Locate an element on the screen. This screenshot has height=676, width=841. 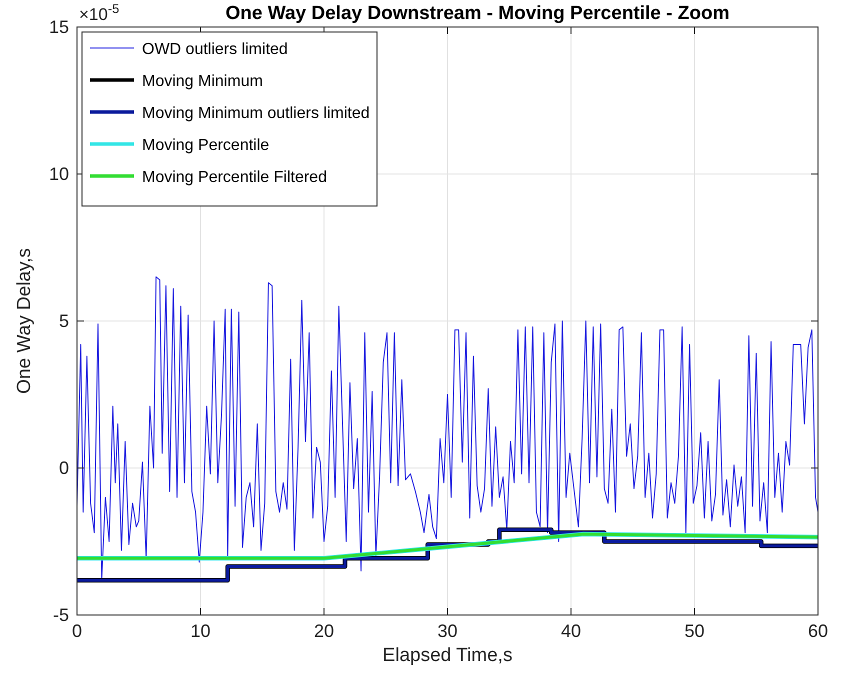
legend-label: Moving Minimum is located at coordinates (202, 81).